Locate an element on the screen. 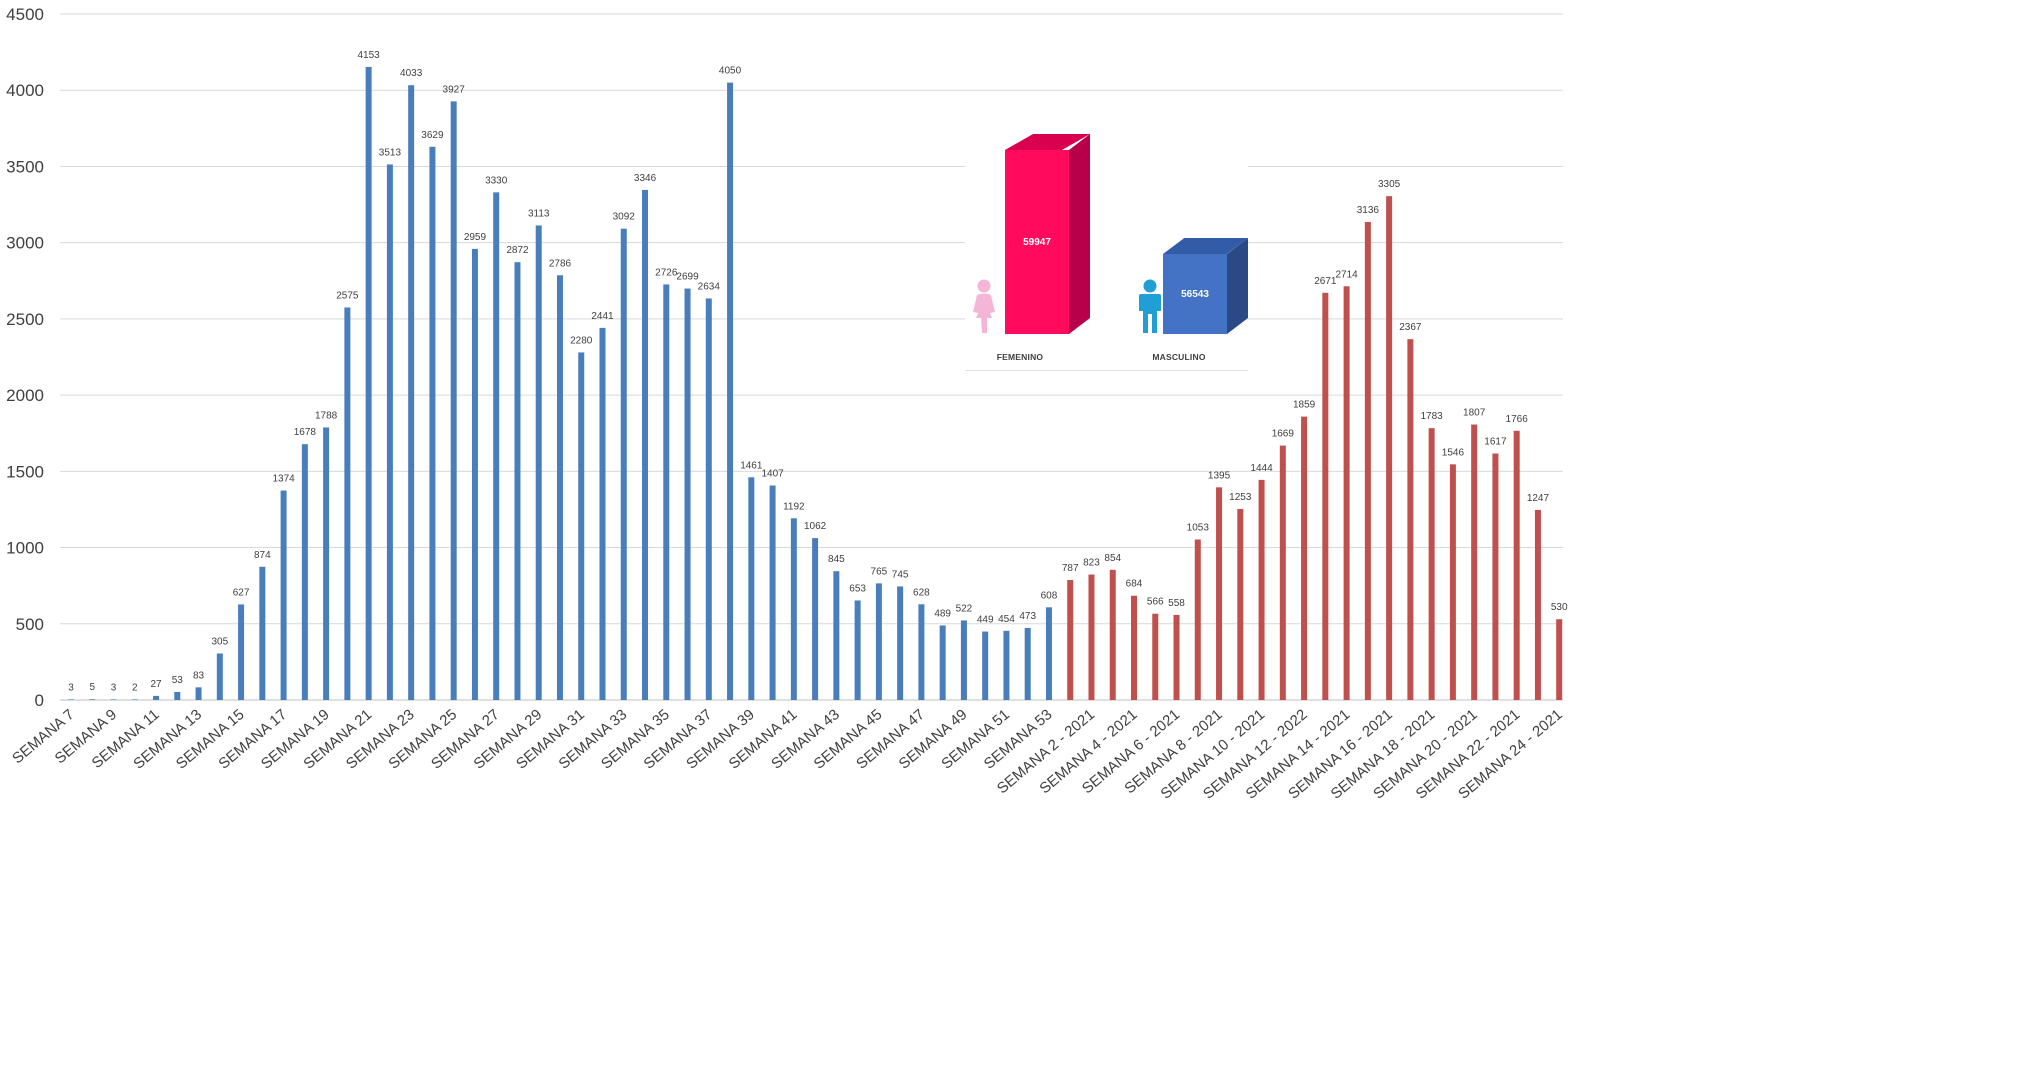 The height and width of the screenshot is (1081, 2038). bar-value-label: 449 is located at coordinates (985, 620).